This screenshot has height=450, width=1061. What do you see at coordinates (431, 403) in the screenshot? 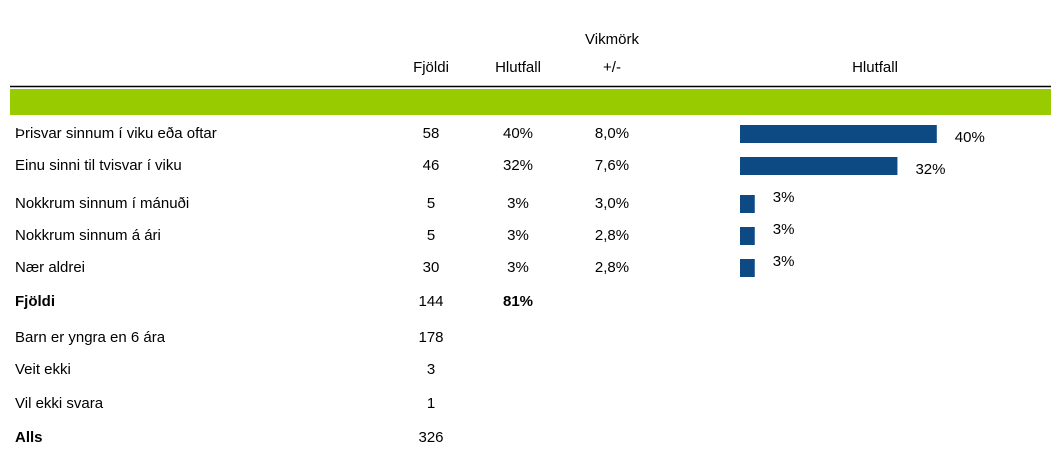
I see `count: 1` at bounding box center [431, 403].